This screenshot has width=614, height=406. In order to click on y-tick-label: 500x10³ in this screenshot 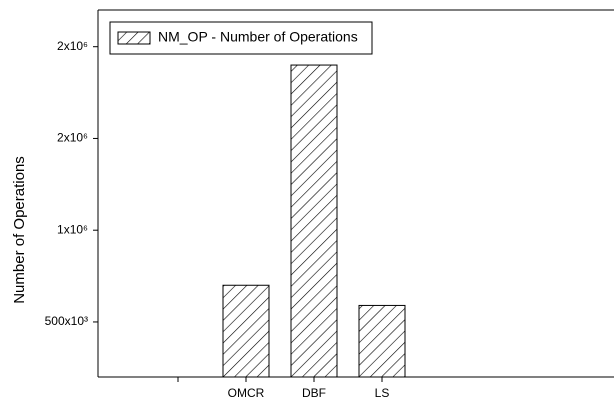, I will do `click(66, 321)`.